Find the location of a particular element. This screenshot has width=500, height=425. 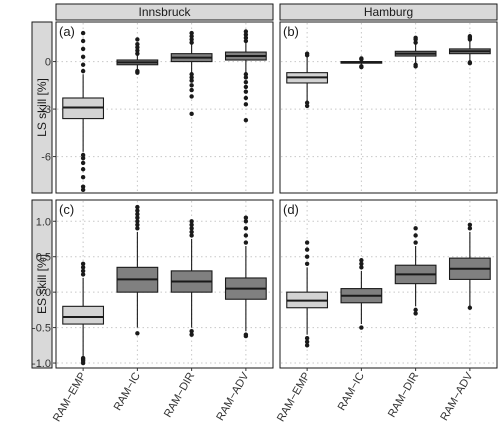

y-axis-title: LS skill [%] is located at coordinates (42, 107).